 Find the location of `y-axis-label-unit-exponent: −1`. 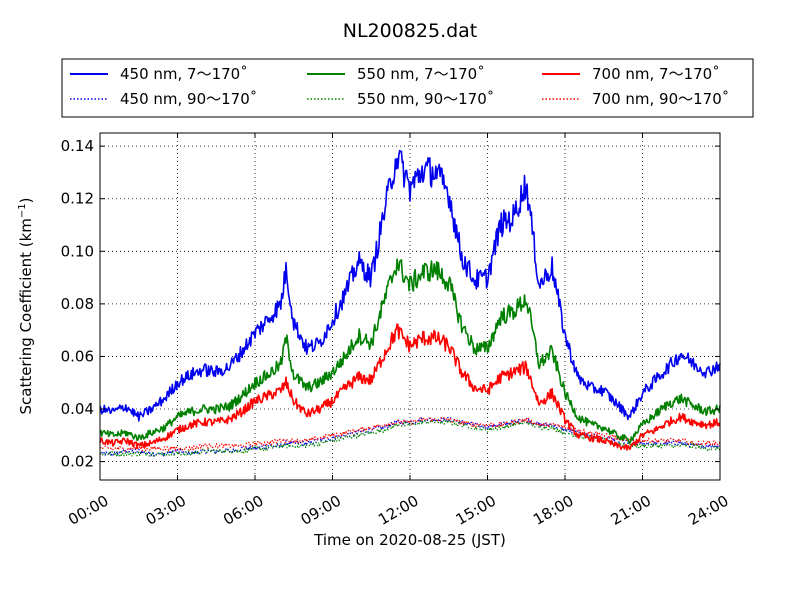

y-axis-label-unit-exponent: −1 is located at coordinates (22, 210).